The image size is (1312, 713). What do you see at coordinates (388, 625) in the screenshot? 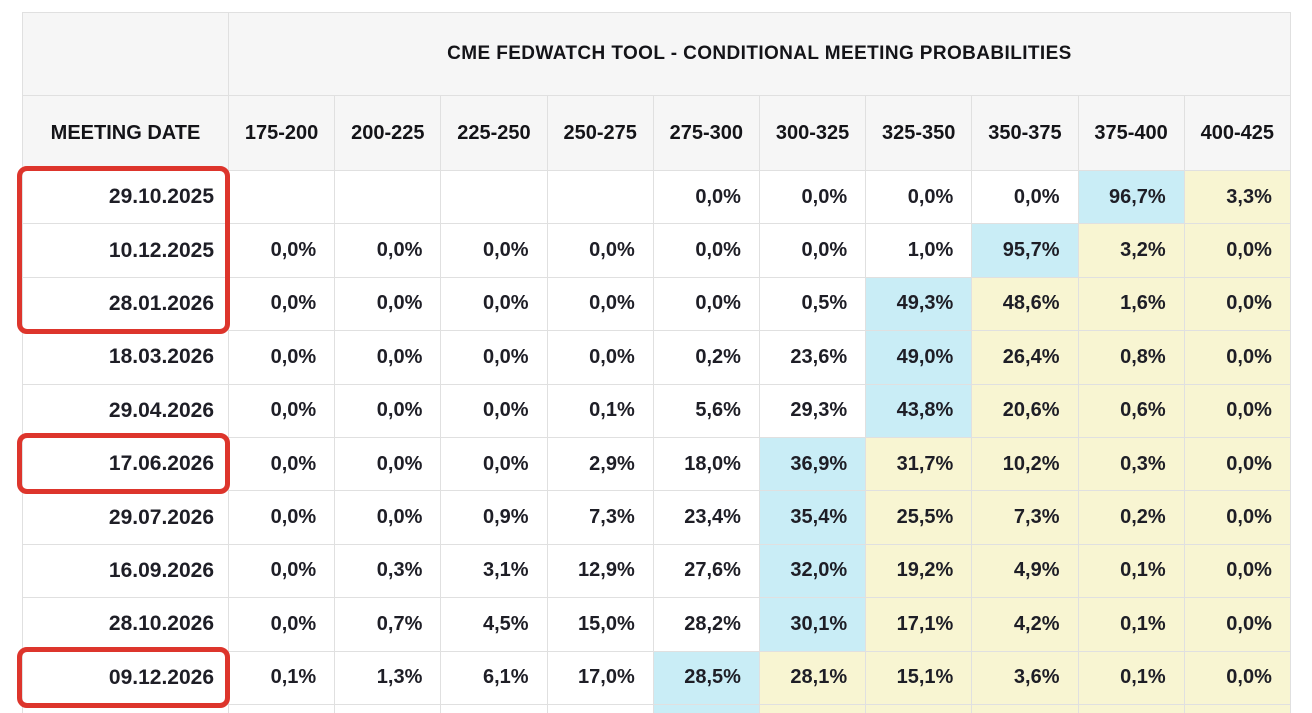
I see `prob-cell: 0,7%` at bounding box center [388, 625].